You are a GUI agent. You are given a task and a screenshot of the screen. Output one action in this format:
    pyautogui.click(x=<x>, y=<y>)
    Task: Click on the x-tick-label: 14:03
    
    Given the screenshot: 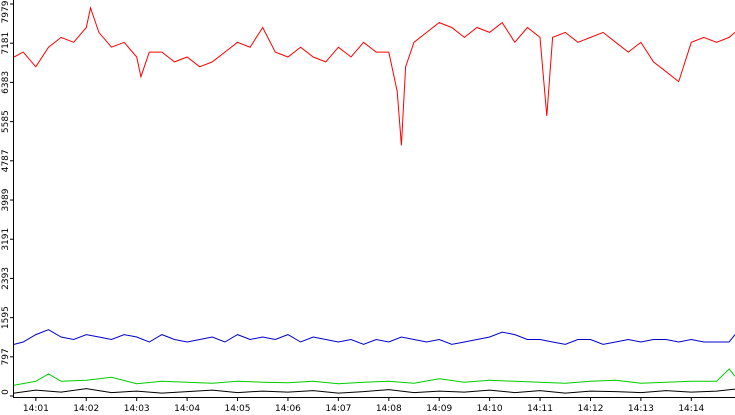 What is the action you would take?
    pyautogui.click(x=137, y=409)
    